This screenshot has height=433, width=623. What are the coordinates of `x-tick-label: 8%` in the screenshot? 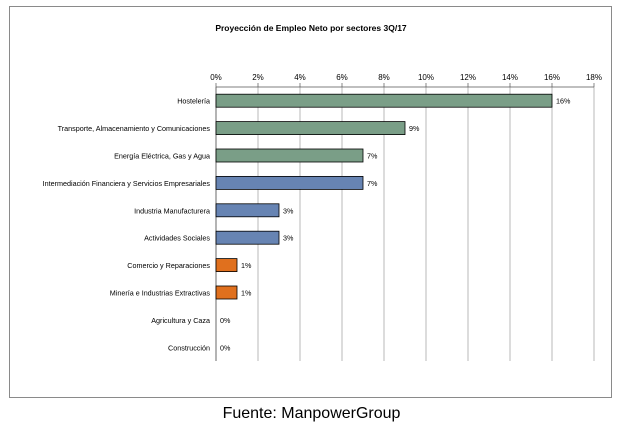 It's located at (384, 77).